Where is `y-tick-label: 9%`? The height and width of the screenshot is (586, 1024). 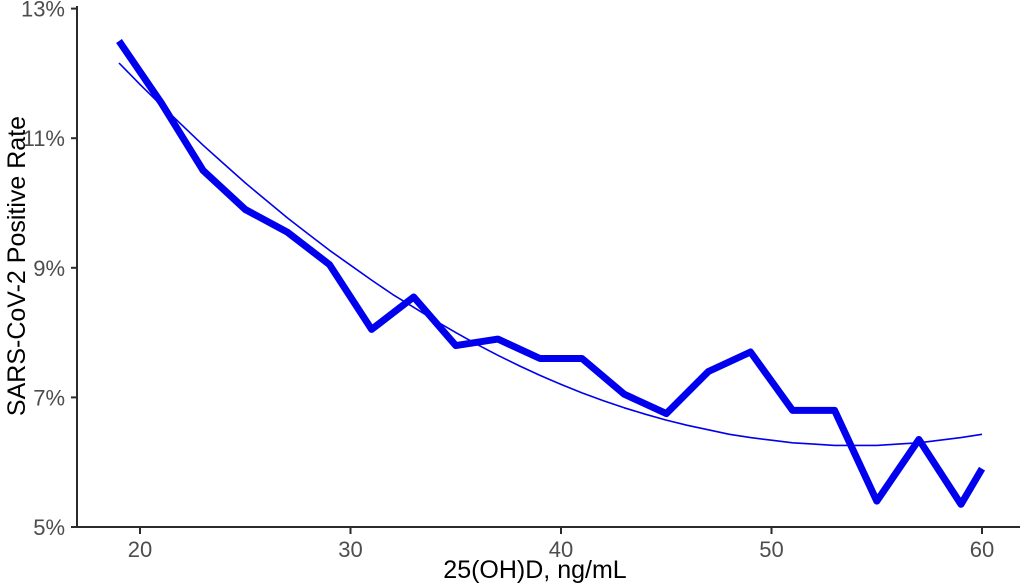 y-tick-label: 9% is located at coordinates (49, 268).